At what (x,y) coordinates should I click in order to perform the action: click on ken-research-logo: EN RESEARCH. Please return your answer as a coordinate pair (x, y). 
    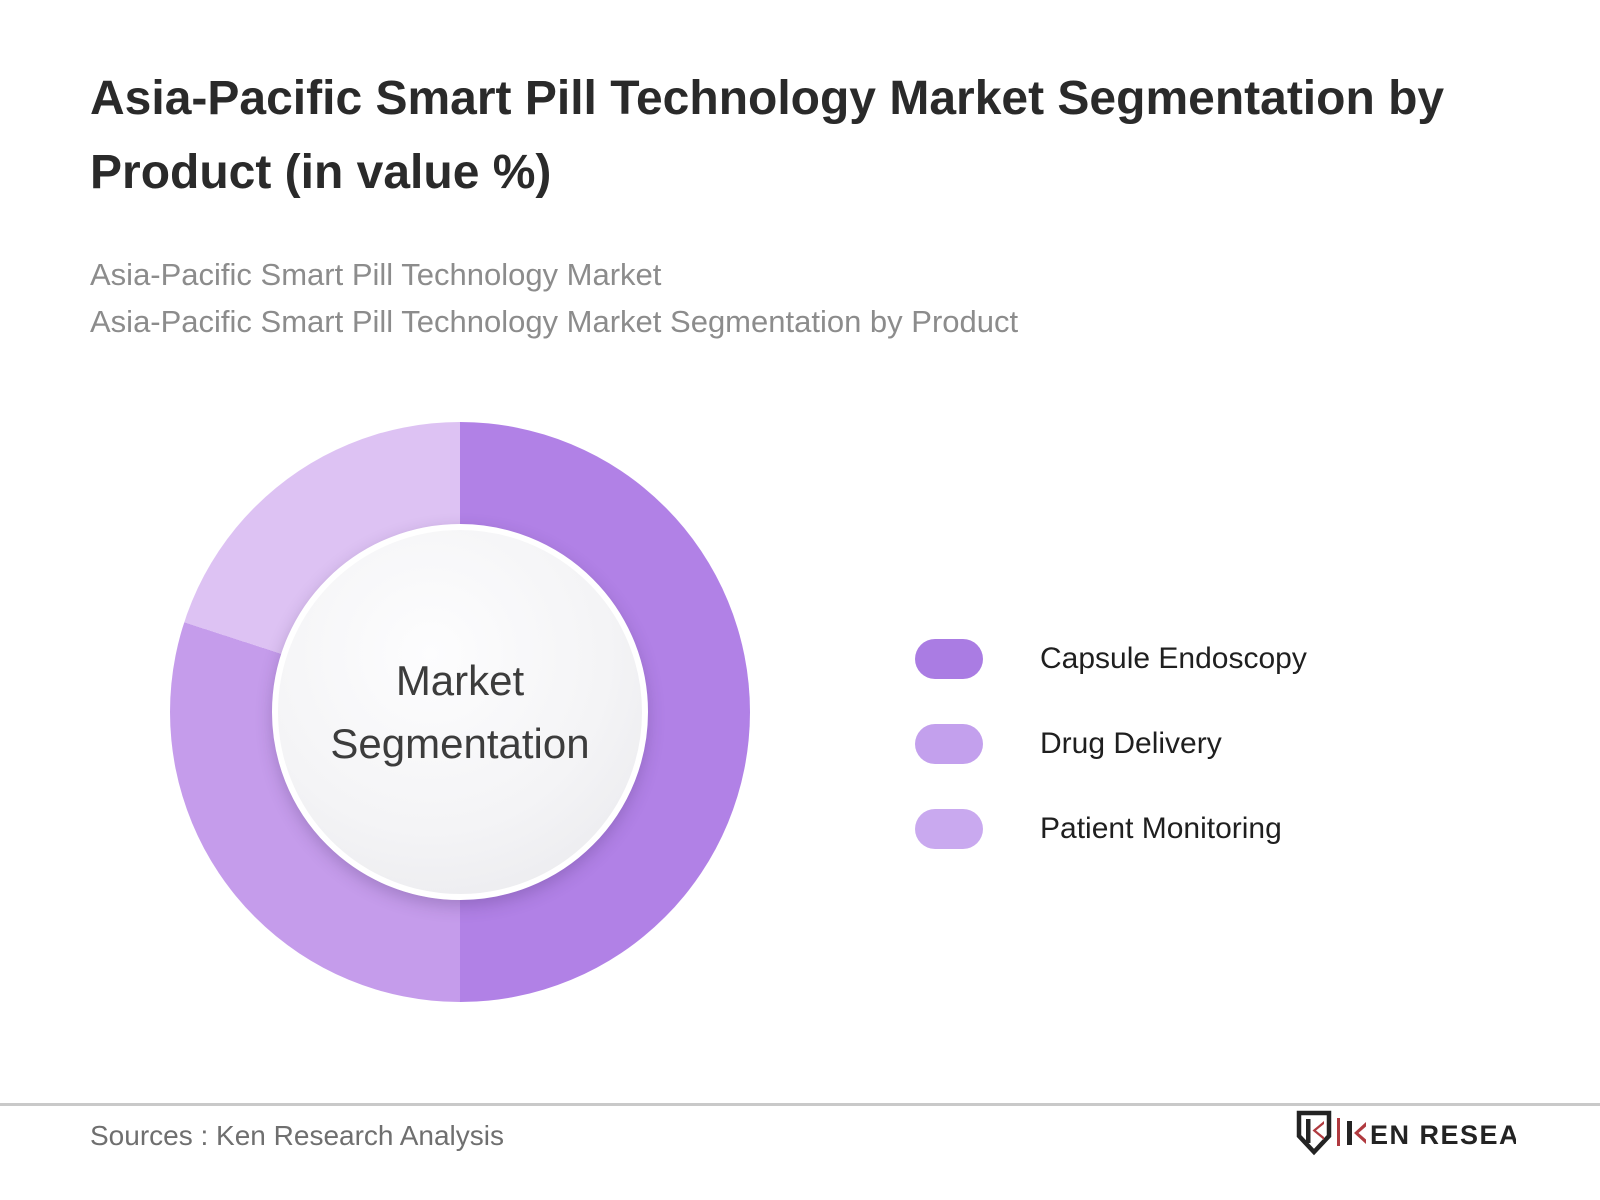
    Looking at the image, I should click on (1406, 1133).